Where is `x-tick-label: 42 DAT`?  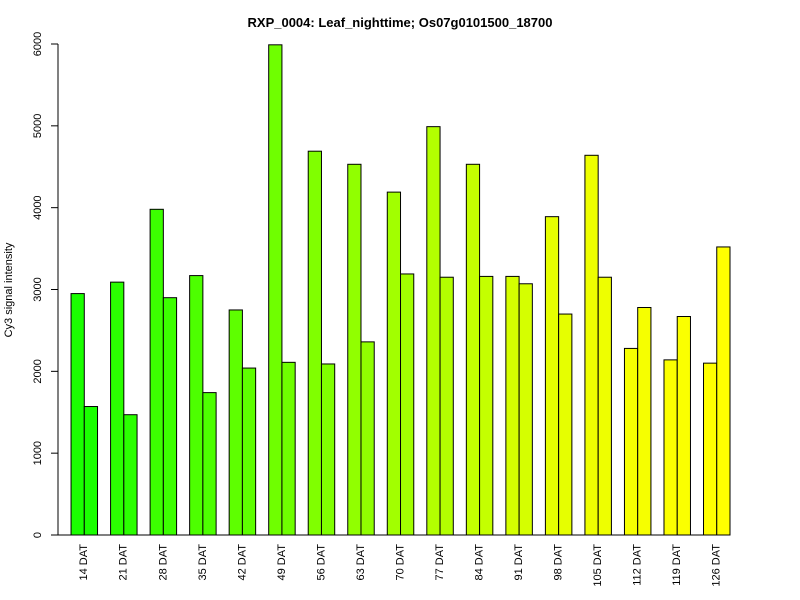
x-tick-label: 42 DAT is located at coordinates (242, 562).